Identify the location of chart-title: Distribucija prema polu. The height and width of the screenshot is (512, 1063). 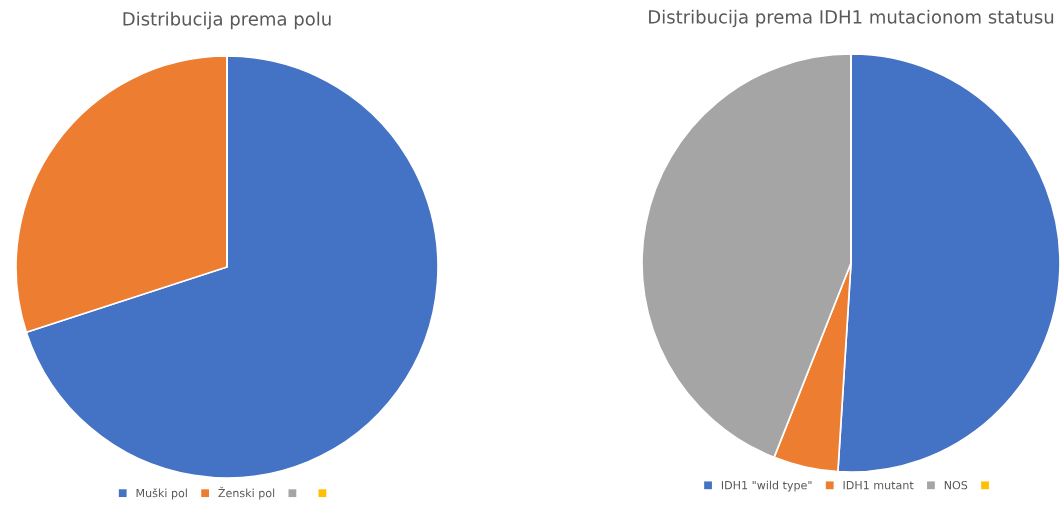
(227, 20).